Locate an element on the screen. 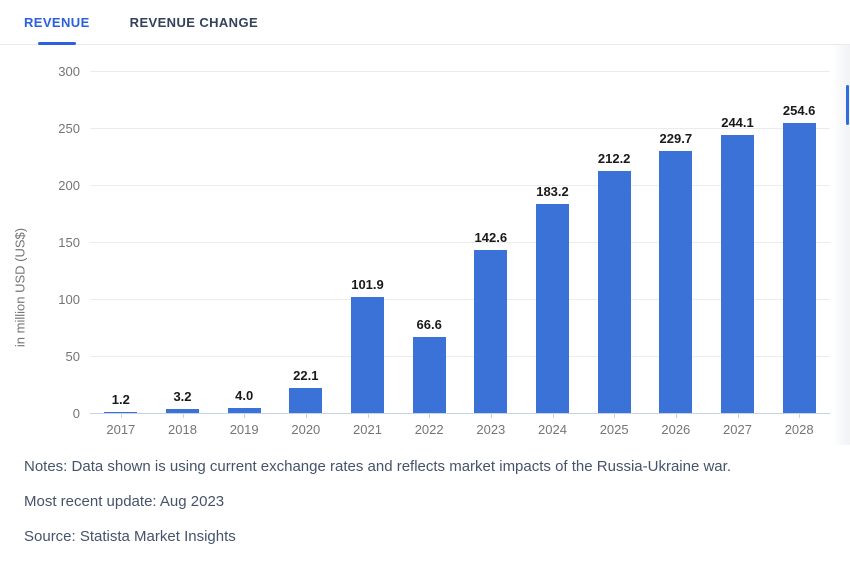 The height and width of the screenshot is (562, 850). scrollbar-thumb is located at coordinates (847, 105).